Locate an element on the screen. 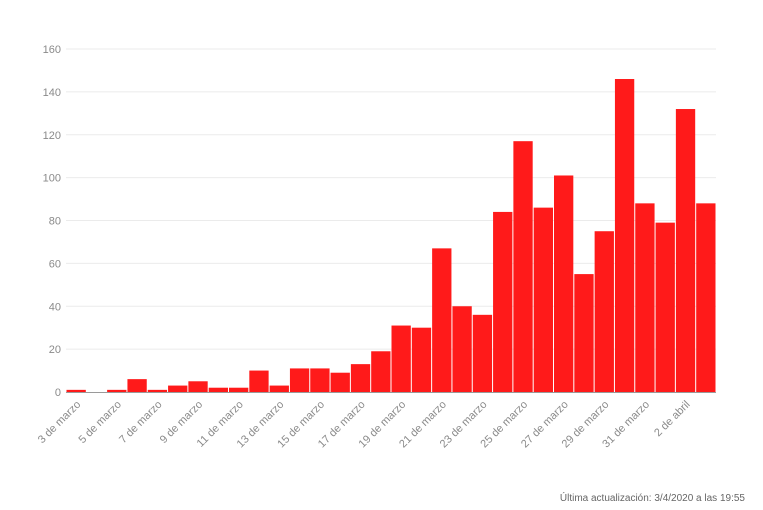 The width and height of the screenshot is (763, 510). x-tick-label: 7 de marzo is located at coordinates (140, 422).